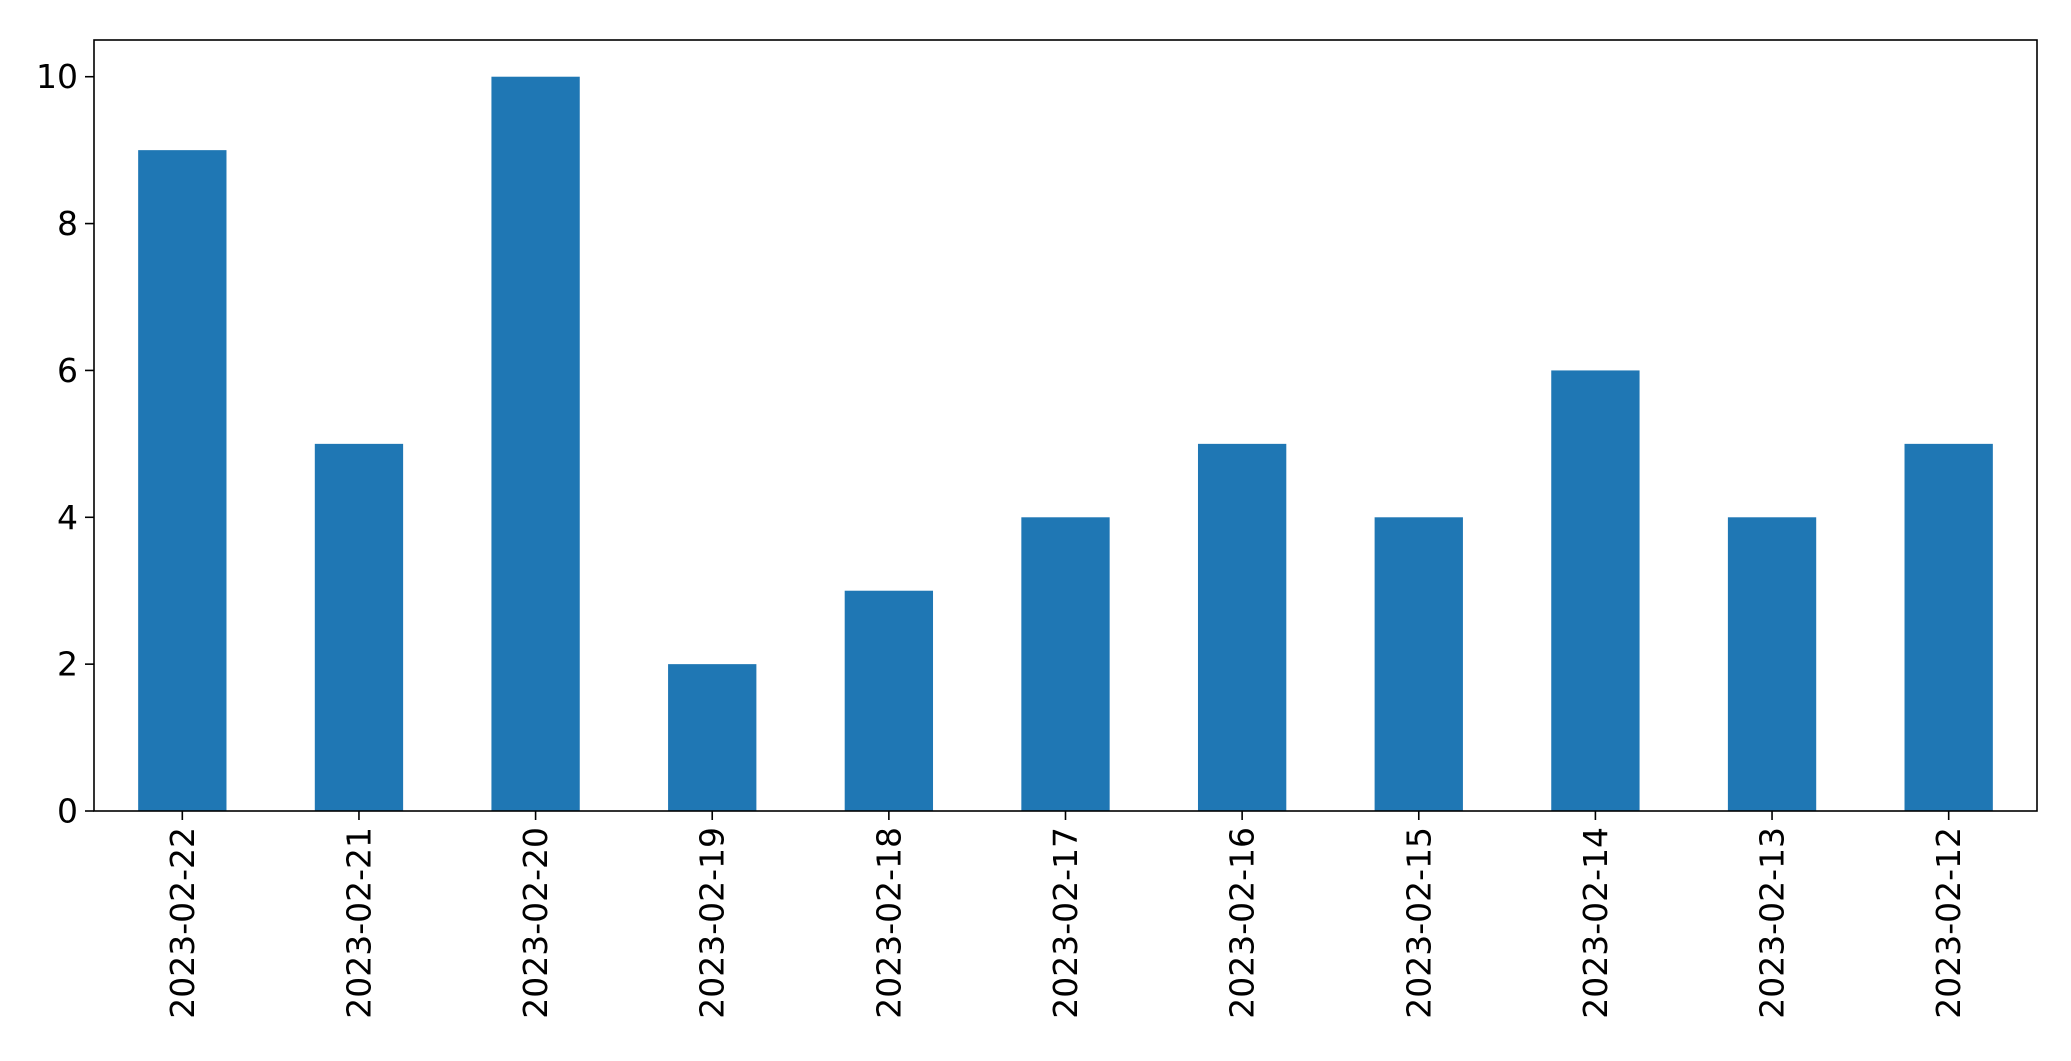 Image resolution: width=2071 pixels, height=1061 pixels. Describe the element at coordinates (65, 444) in the screenshot. I see `y-axis: 0 2 4 6 8 10` at that location.